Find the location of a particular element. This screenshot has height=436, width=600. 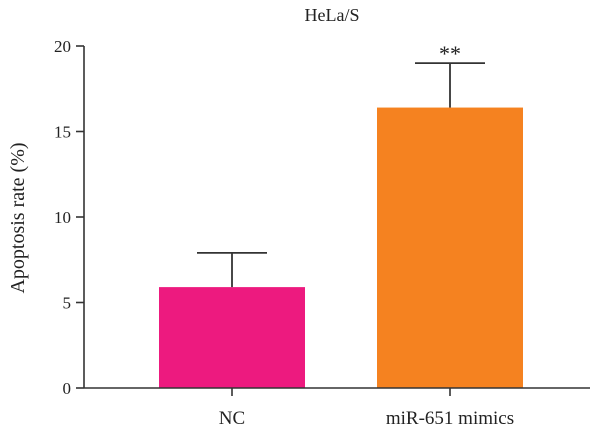

significance-label-2: ** is located at coordinates (450, 53).